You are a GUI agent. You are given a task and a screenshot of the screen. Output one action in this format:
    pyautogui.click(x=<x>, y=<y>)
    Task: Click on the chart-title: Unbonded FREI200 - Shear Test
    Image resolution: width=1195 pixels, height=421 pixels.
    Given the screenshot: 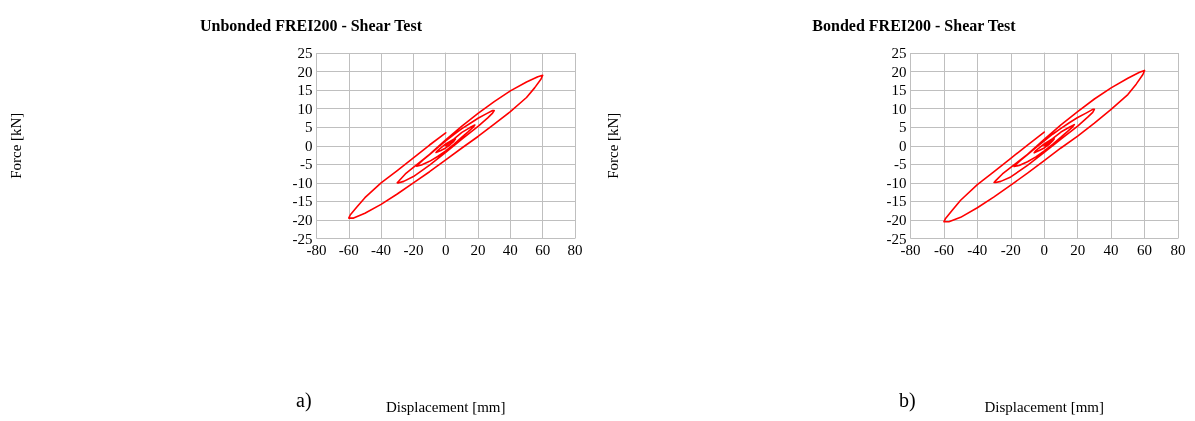 What is the action you would take?
    pyautogui.click(x=311, y=25)
    